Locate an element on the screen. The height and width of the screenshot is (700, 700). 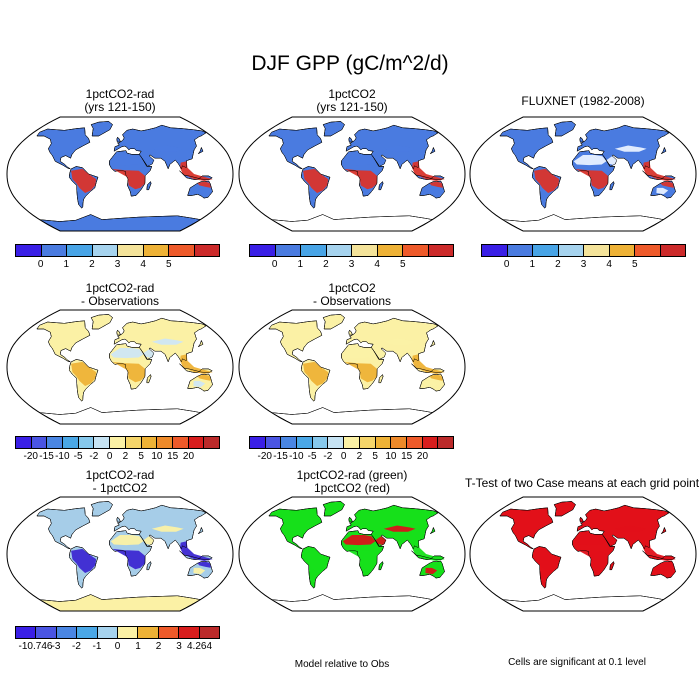
colorbar-tick-label: -1 is located at coordinates (97, 646).